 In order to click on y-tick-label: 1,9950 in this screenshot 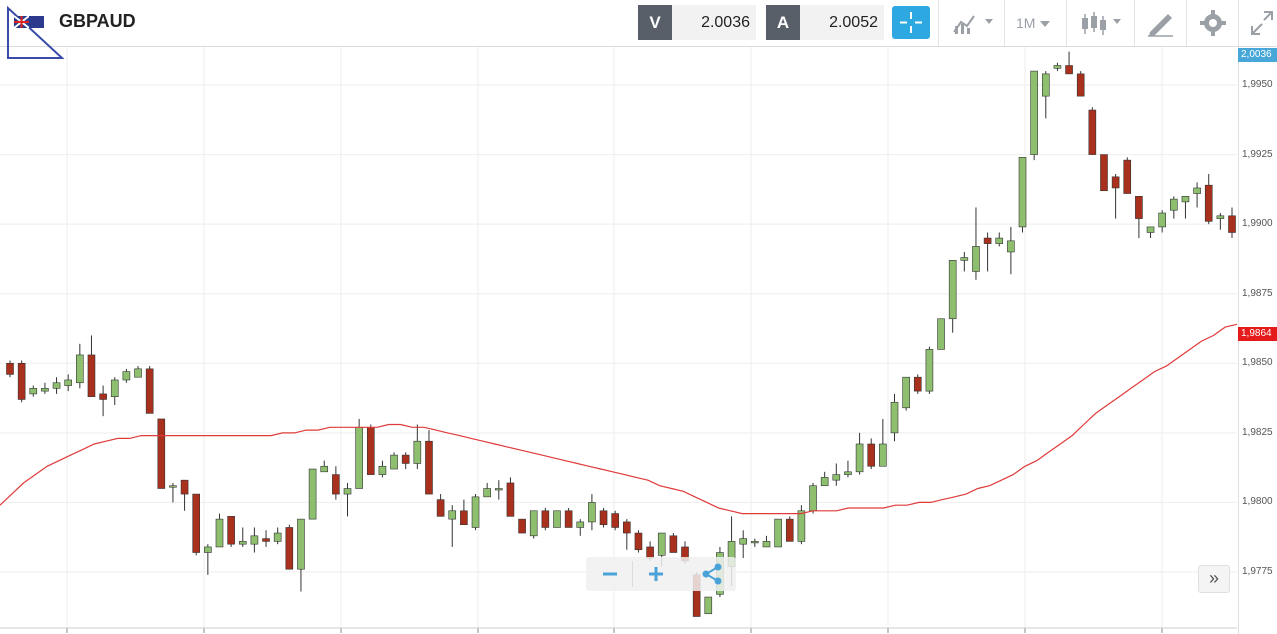, I will do `click(1257, 84)`.